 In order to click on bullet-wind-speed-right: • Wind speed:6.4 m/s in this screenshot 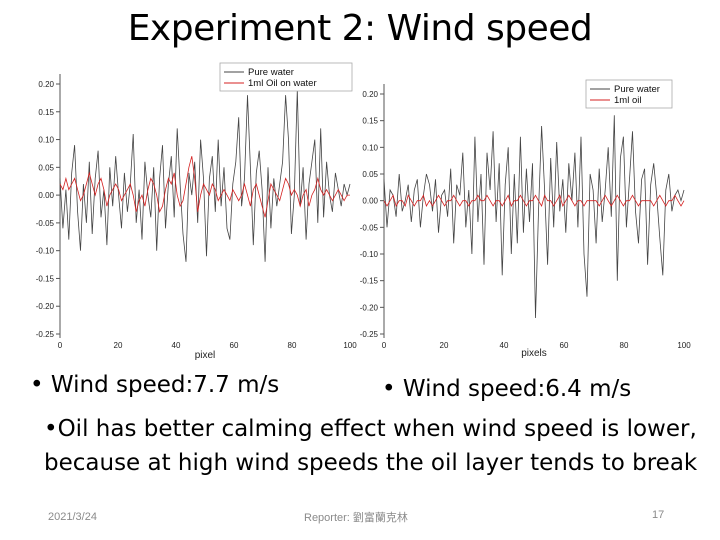, I will do `click(506, 389)`.